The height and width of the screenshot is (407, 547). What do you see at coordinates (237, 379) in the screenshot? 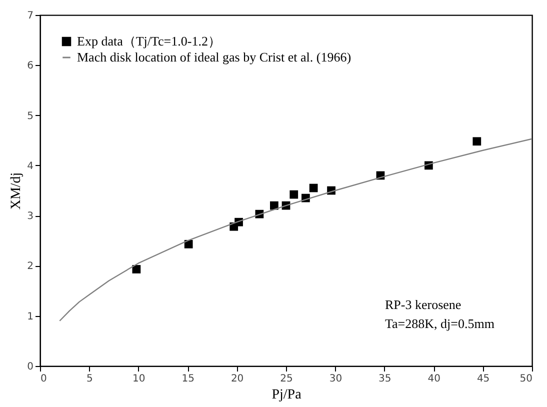
I see `x-tick-label: 20` at bounding box center [237, 379].